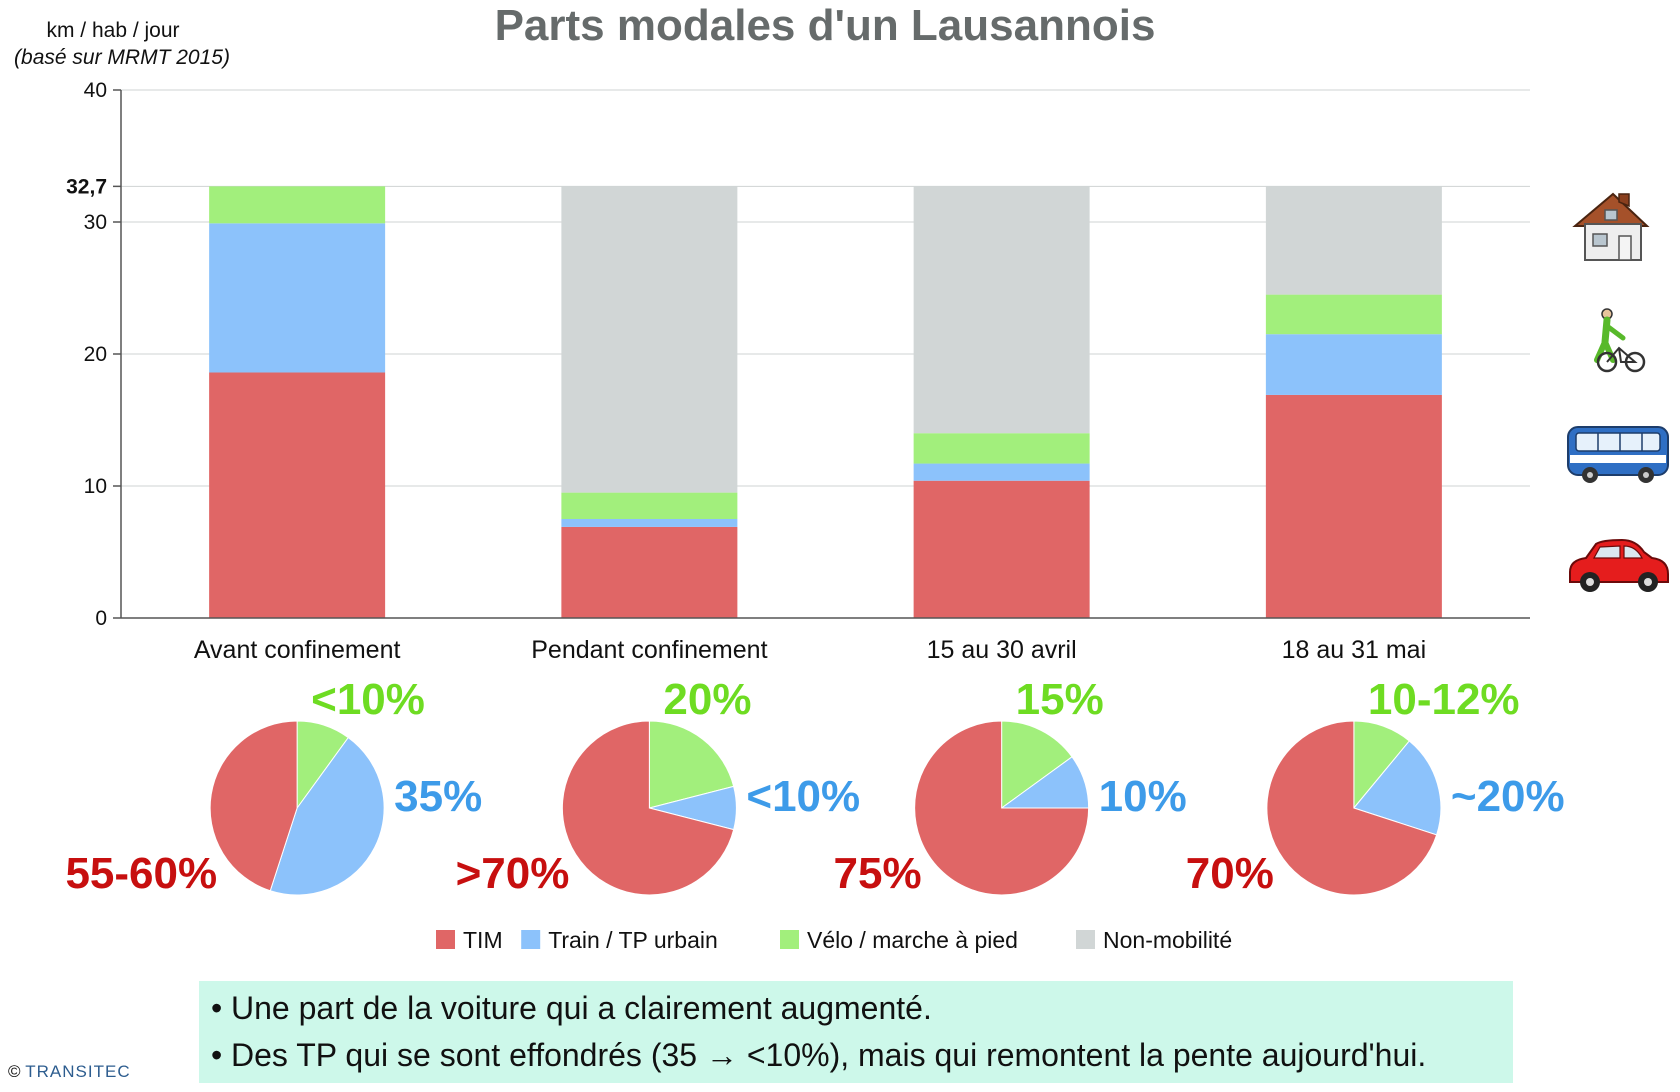  I want to click on pie-label-tp: ~20%, so click(1508, 796).